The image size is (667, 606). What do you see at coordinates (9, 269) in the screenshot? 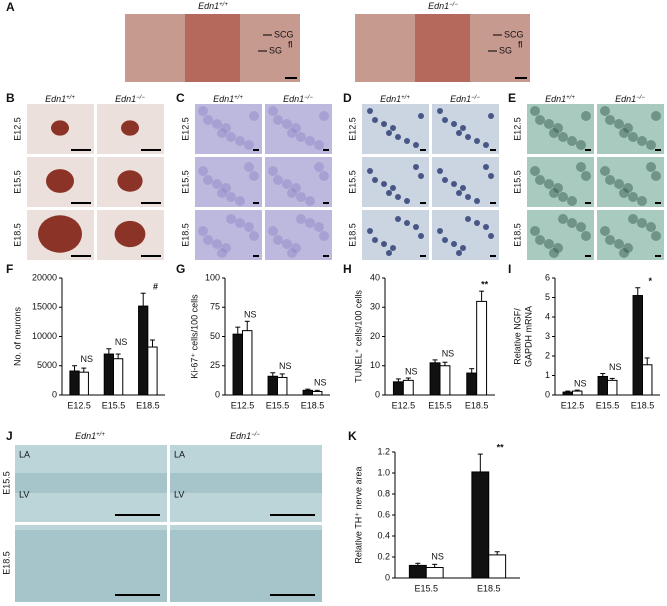
I see `panel-label: F` at bounding box center [9, 269].